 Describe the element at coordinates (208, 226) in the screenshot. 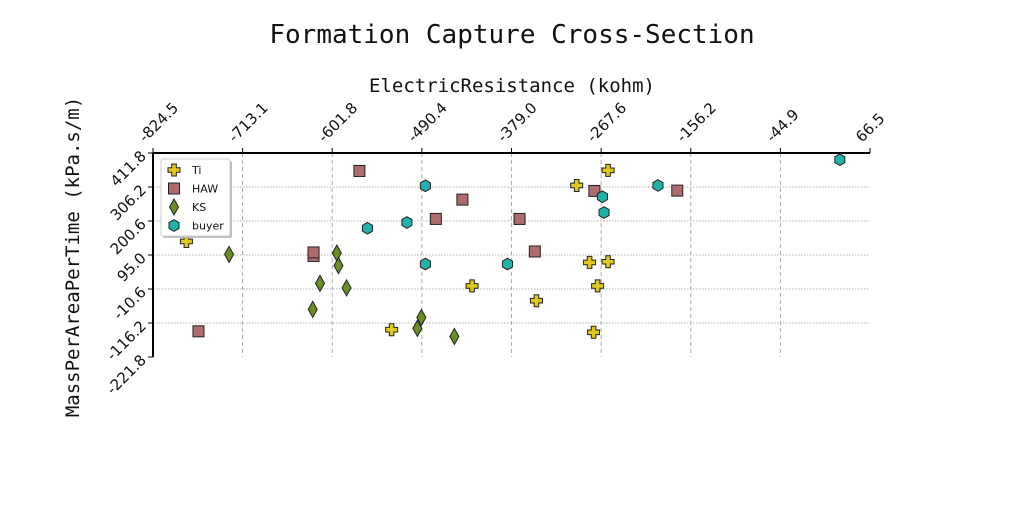

I see `legend-label-buyer: buyer` at that location.